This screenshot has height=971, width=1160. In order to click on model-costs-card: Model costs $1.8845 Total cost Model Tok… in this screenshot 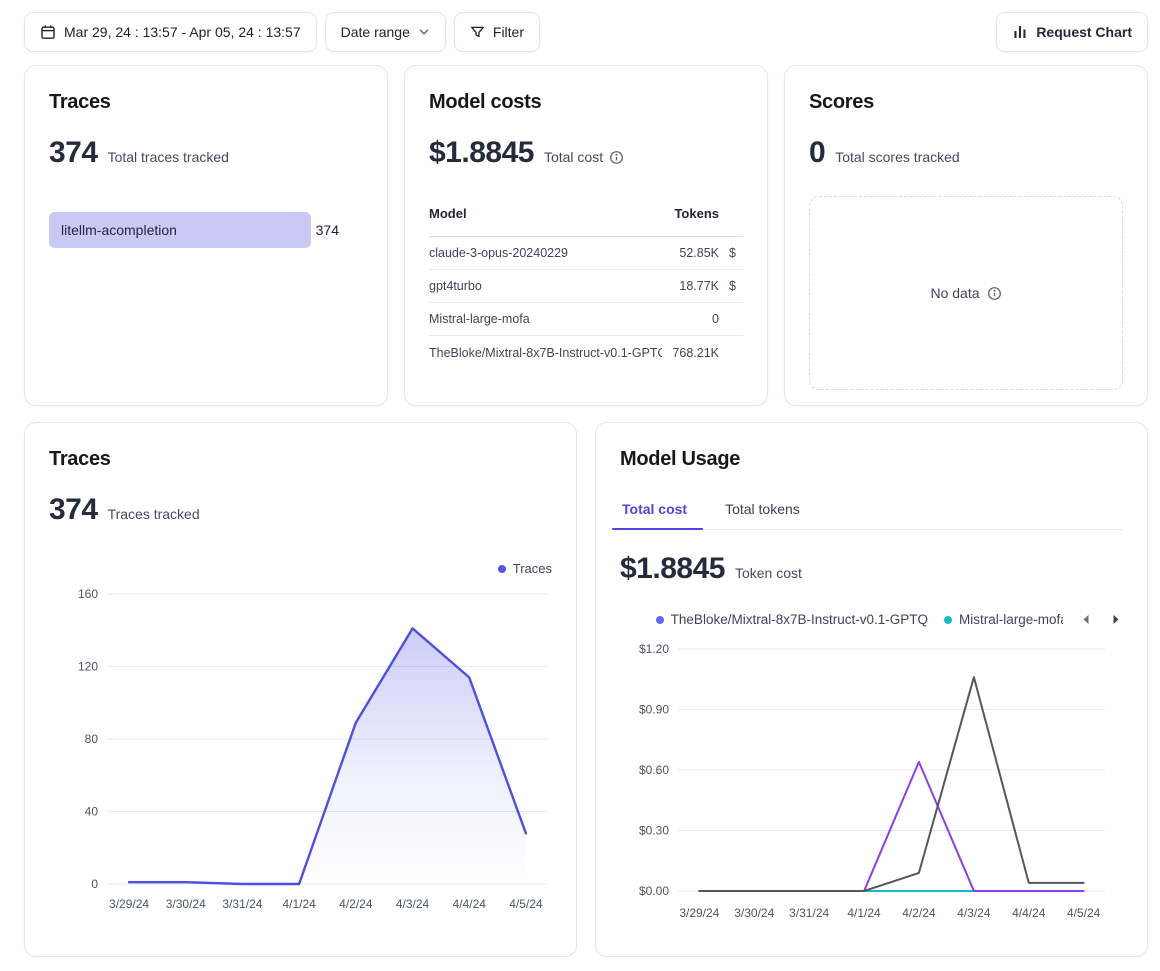, I will do `click(586, 235)`.